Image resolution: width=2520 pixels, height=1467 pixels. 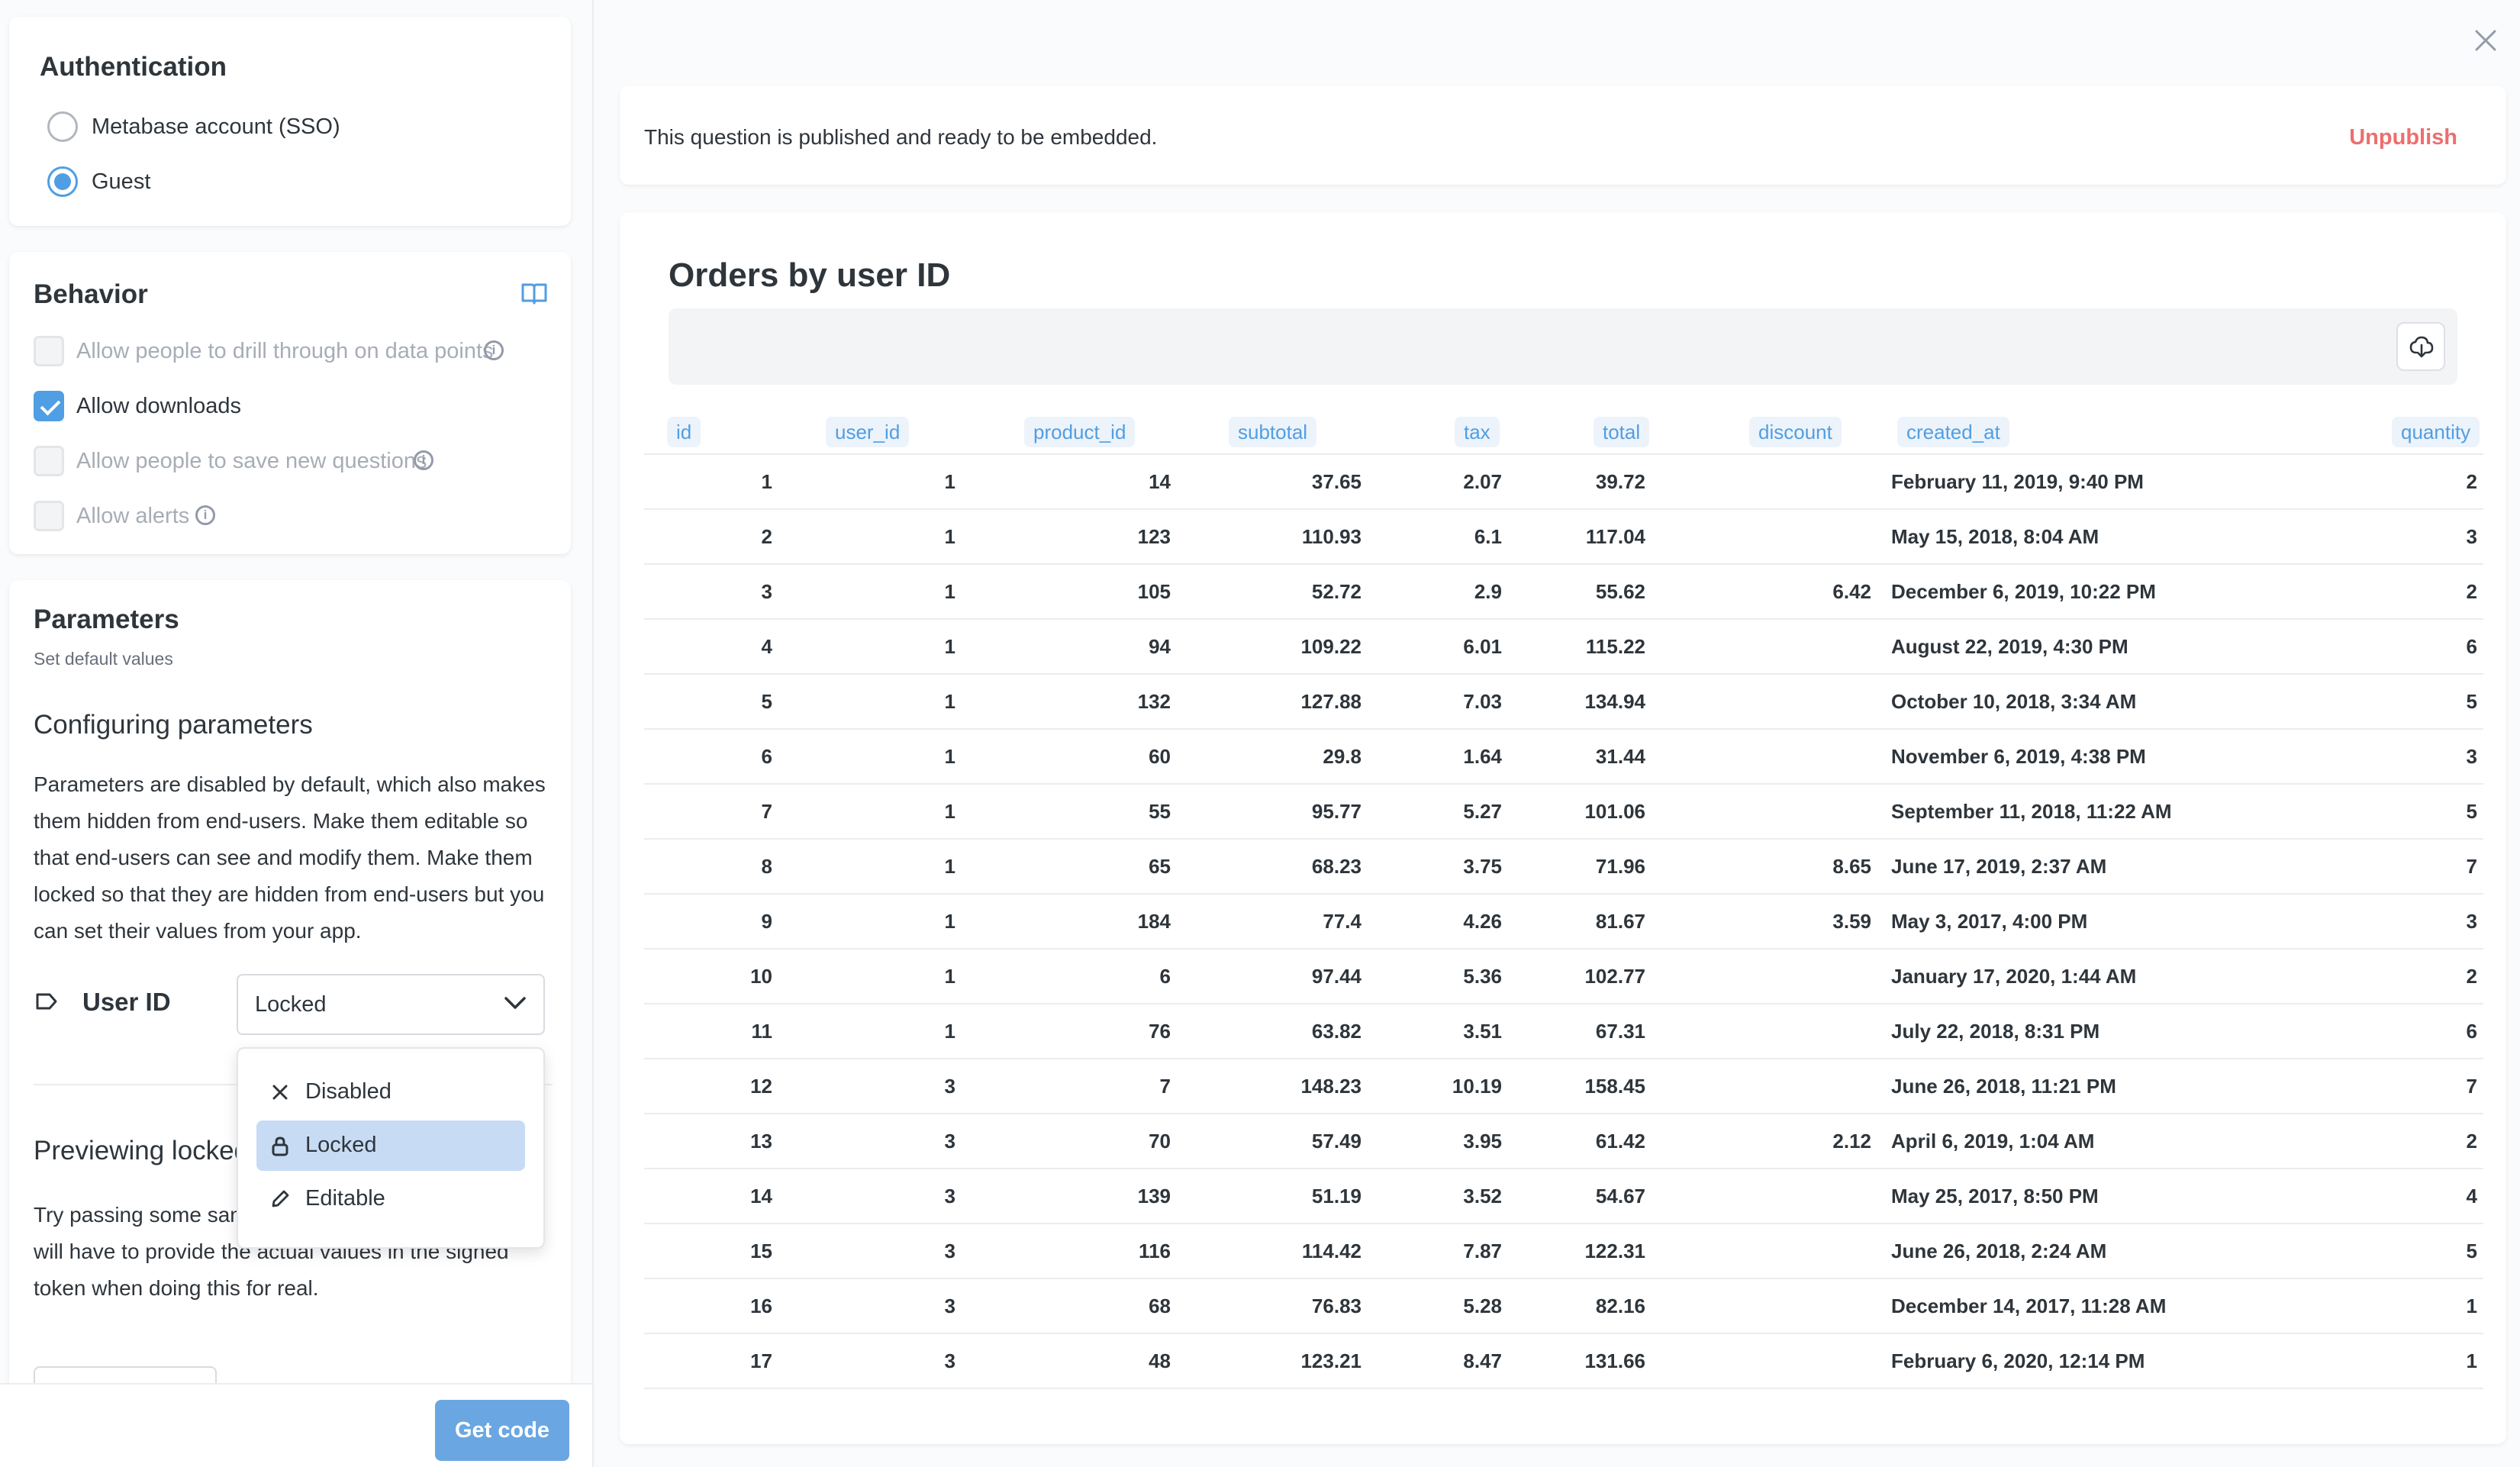 What do you see at coordinates (766, 812) in the screenshot?
I see `cell-id: 7` at bounding box center [766, 812].